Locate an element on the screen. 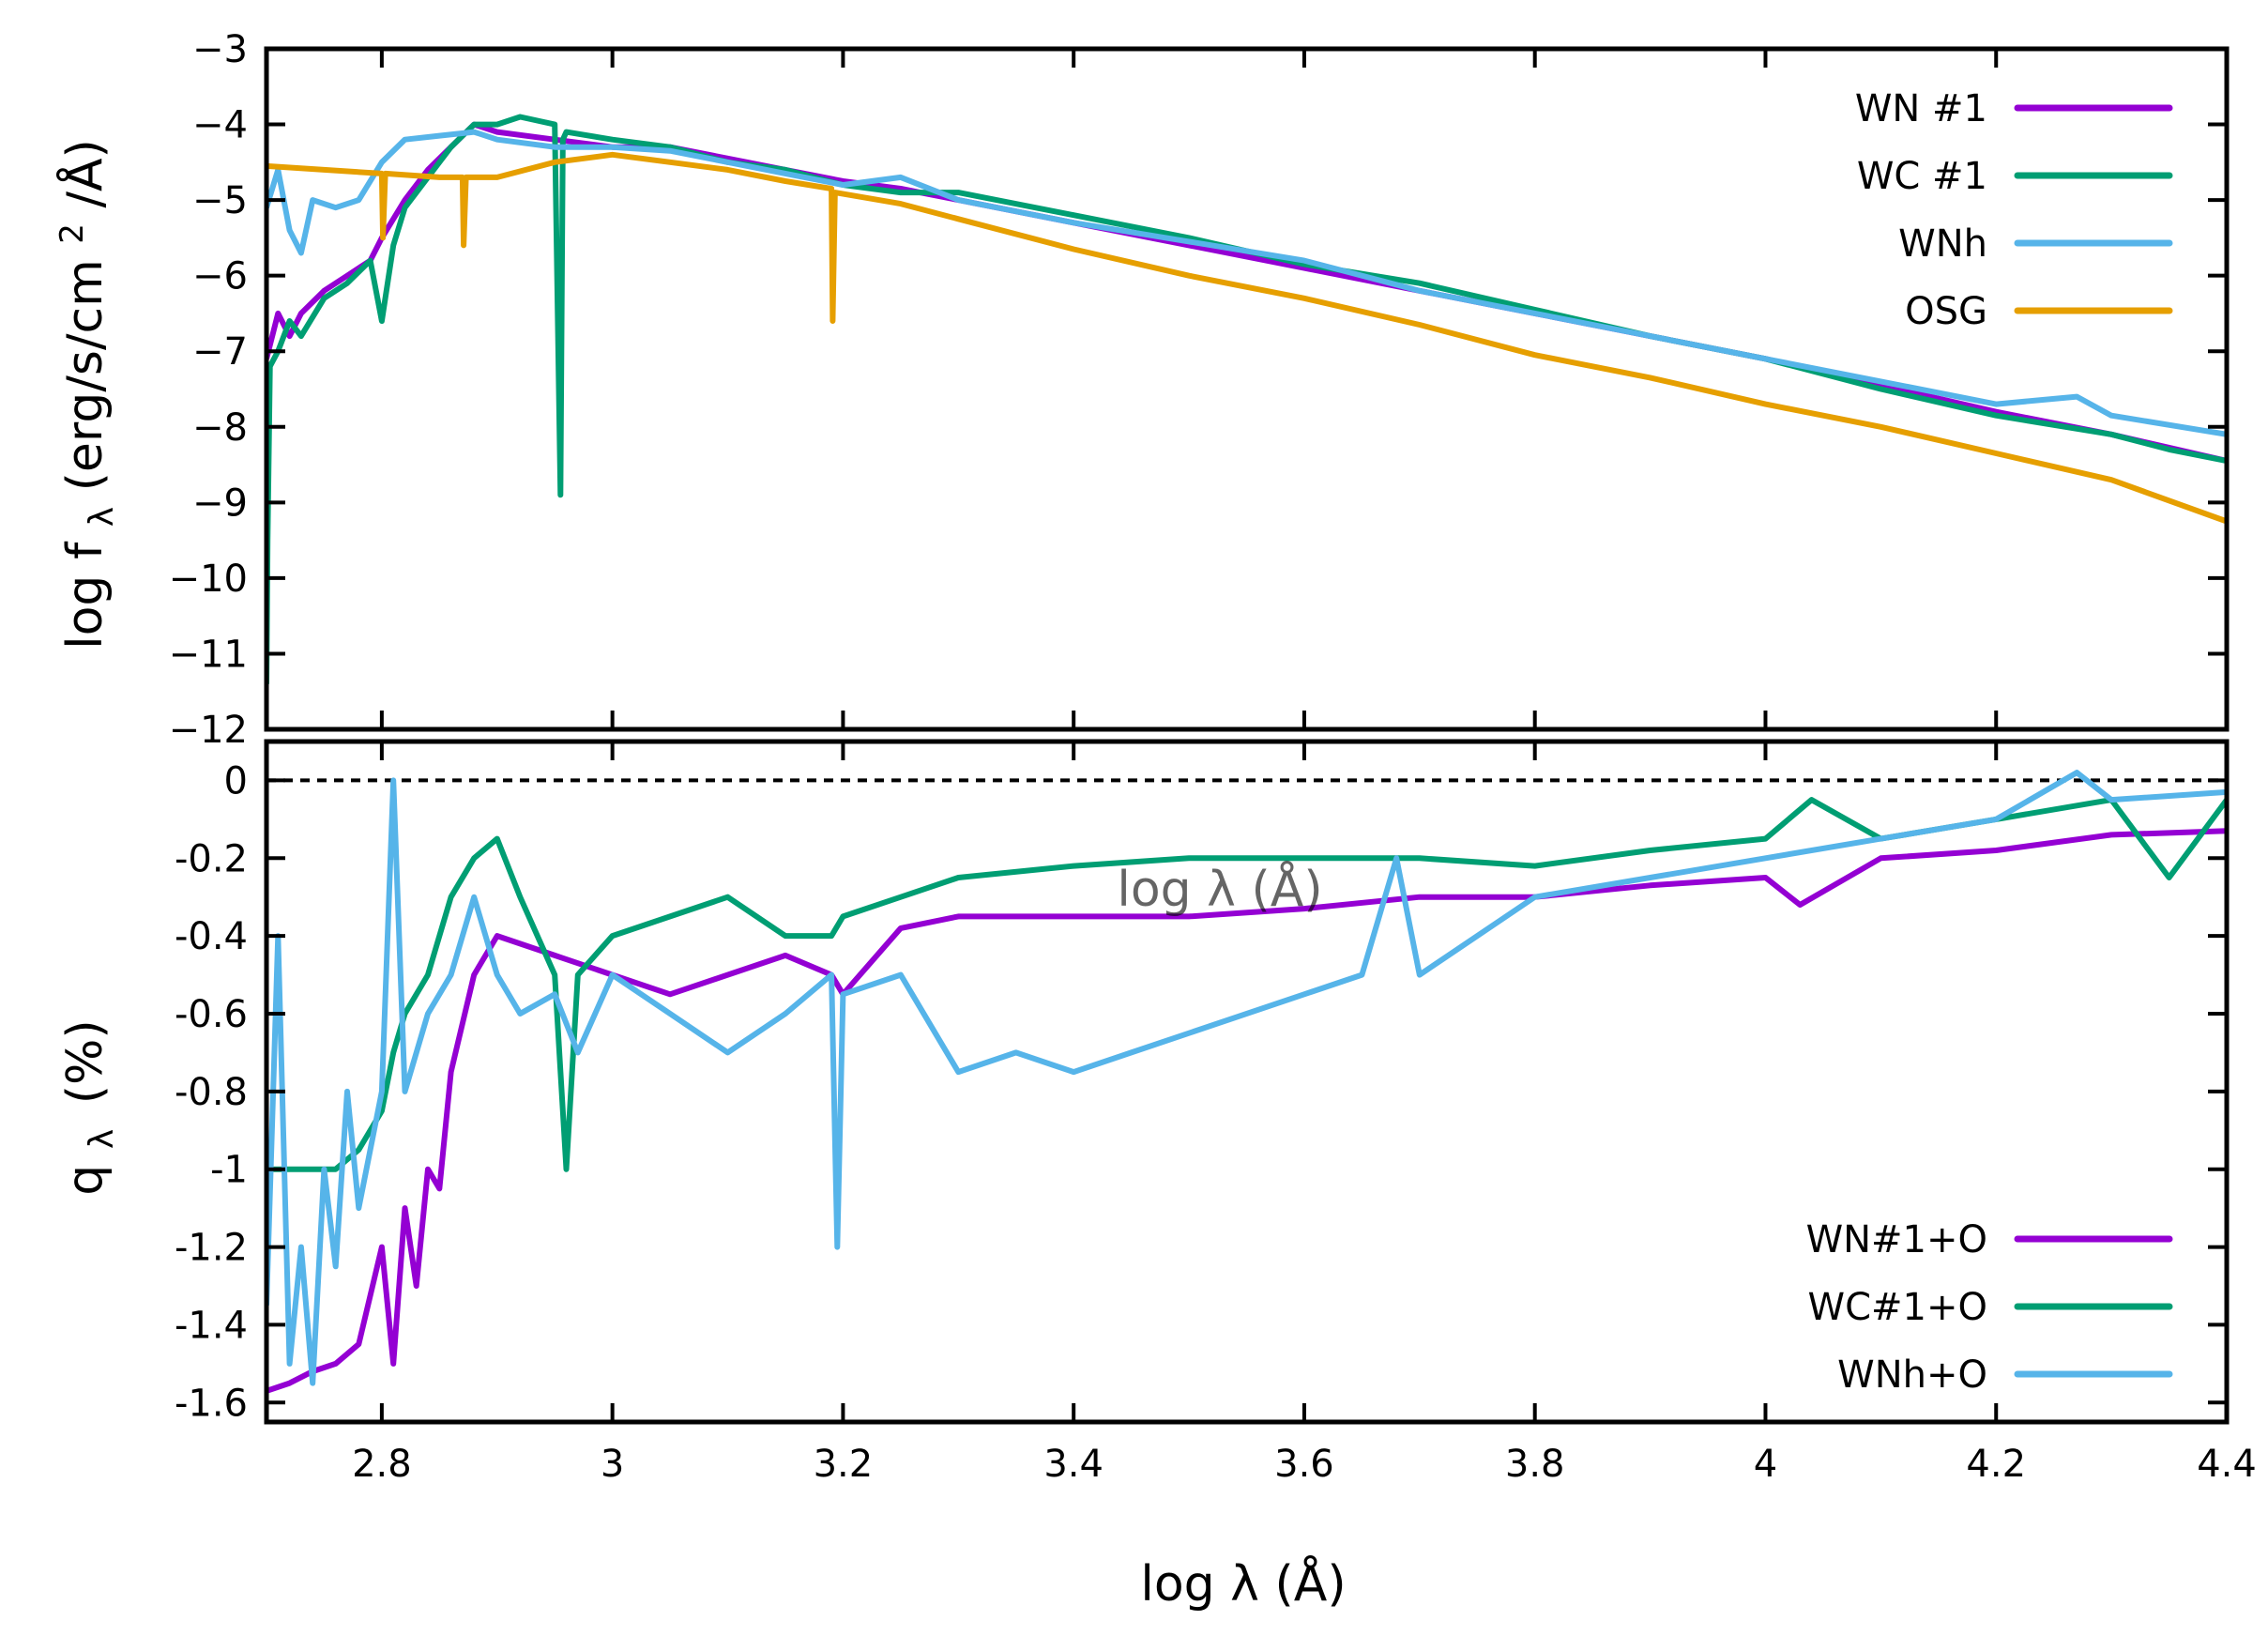 This screenshot has width=2268, height=1636. xtick-label: 2.8 is located at coordinates (382, 1464).